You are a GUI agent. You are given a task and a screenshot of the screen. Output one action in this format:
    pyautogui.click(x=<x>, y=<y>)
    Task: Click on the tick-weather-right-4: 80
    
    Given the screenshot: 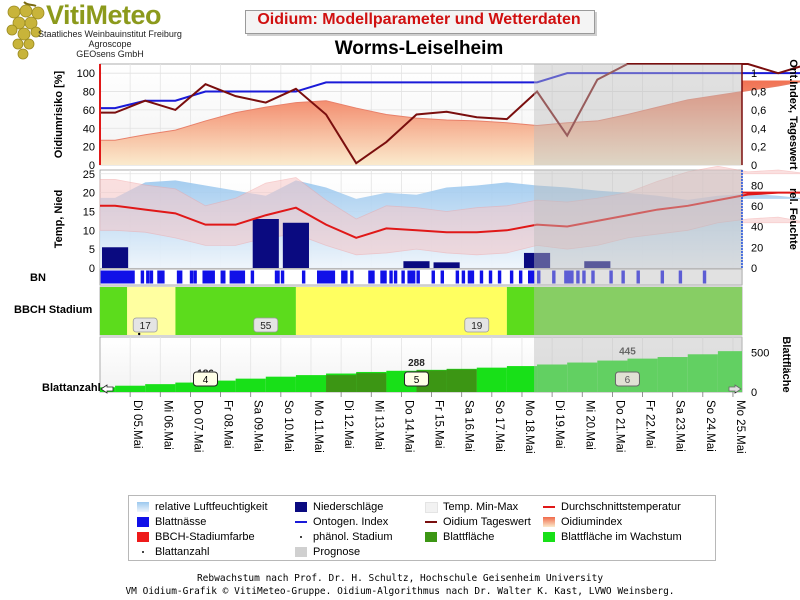 What is the action you would take?
    pyautogui.click(x=757, y=186)
    